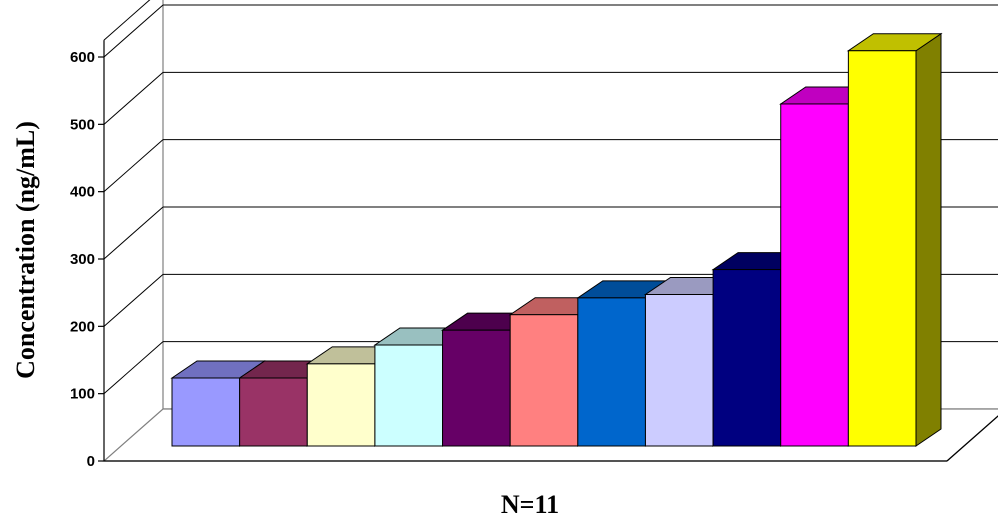 This screenshot has width=998, height=522. I want to click on y-tick-label: 0, so click(91, 461).